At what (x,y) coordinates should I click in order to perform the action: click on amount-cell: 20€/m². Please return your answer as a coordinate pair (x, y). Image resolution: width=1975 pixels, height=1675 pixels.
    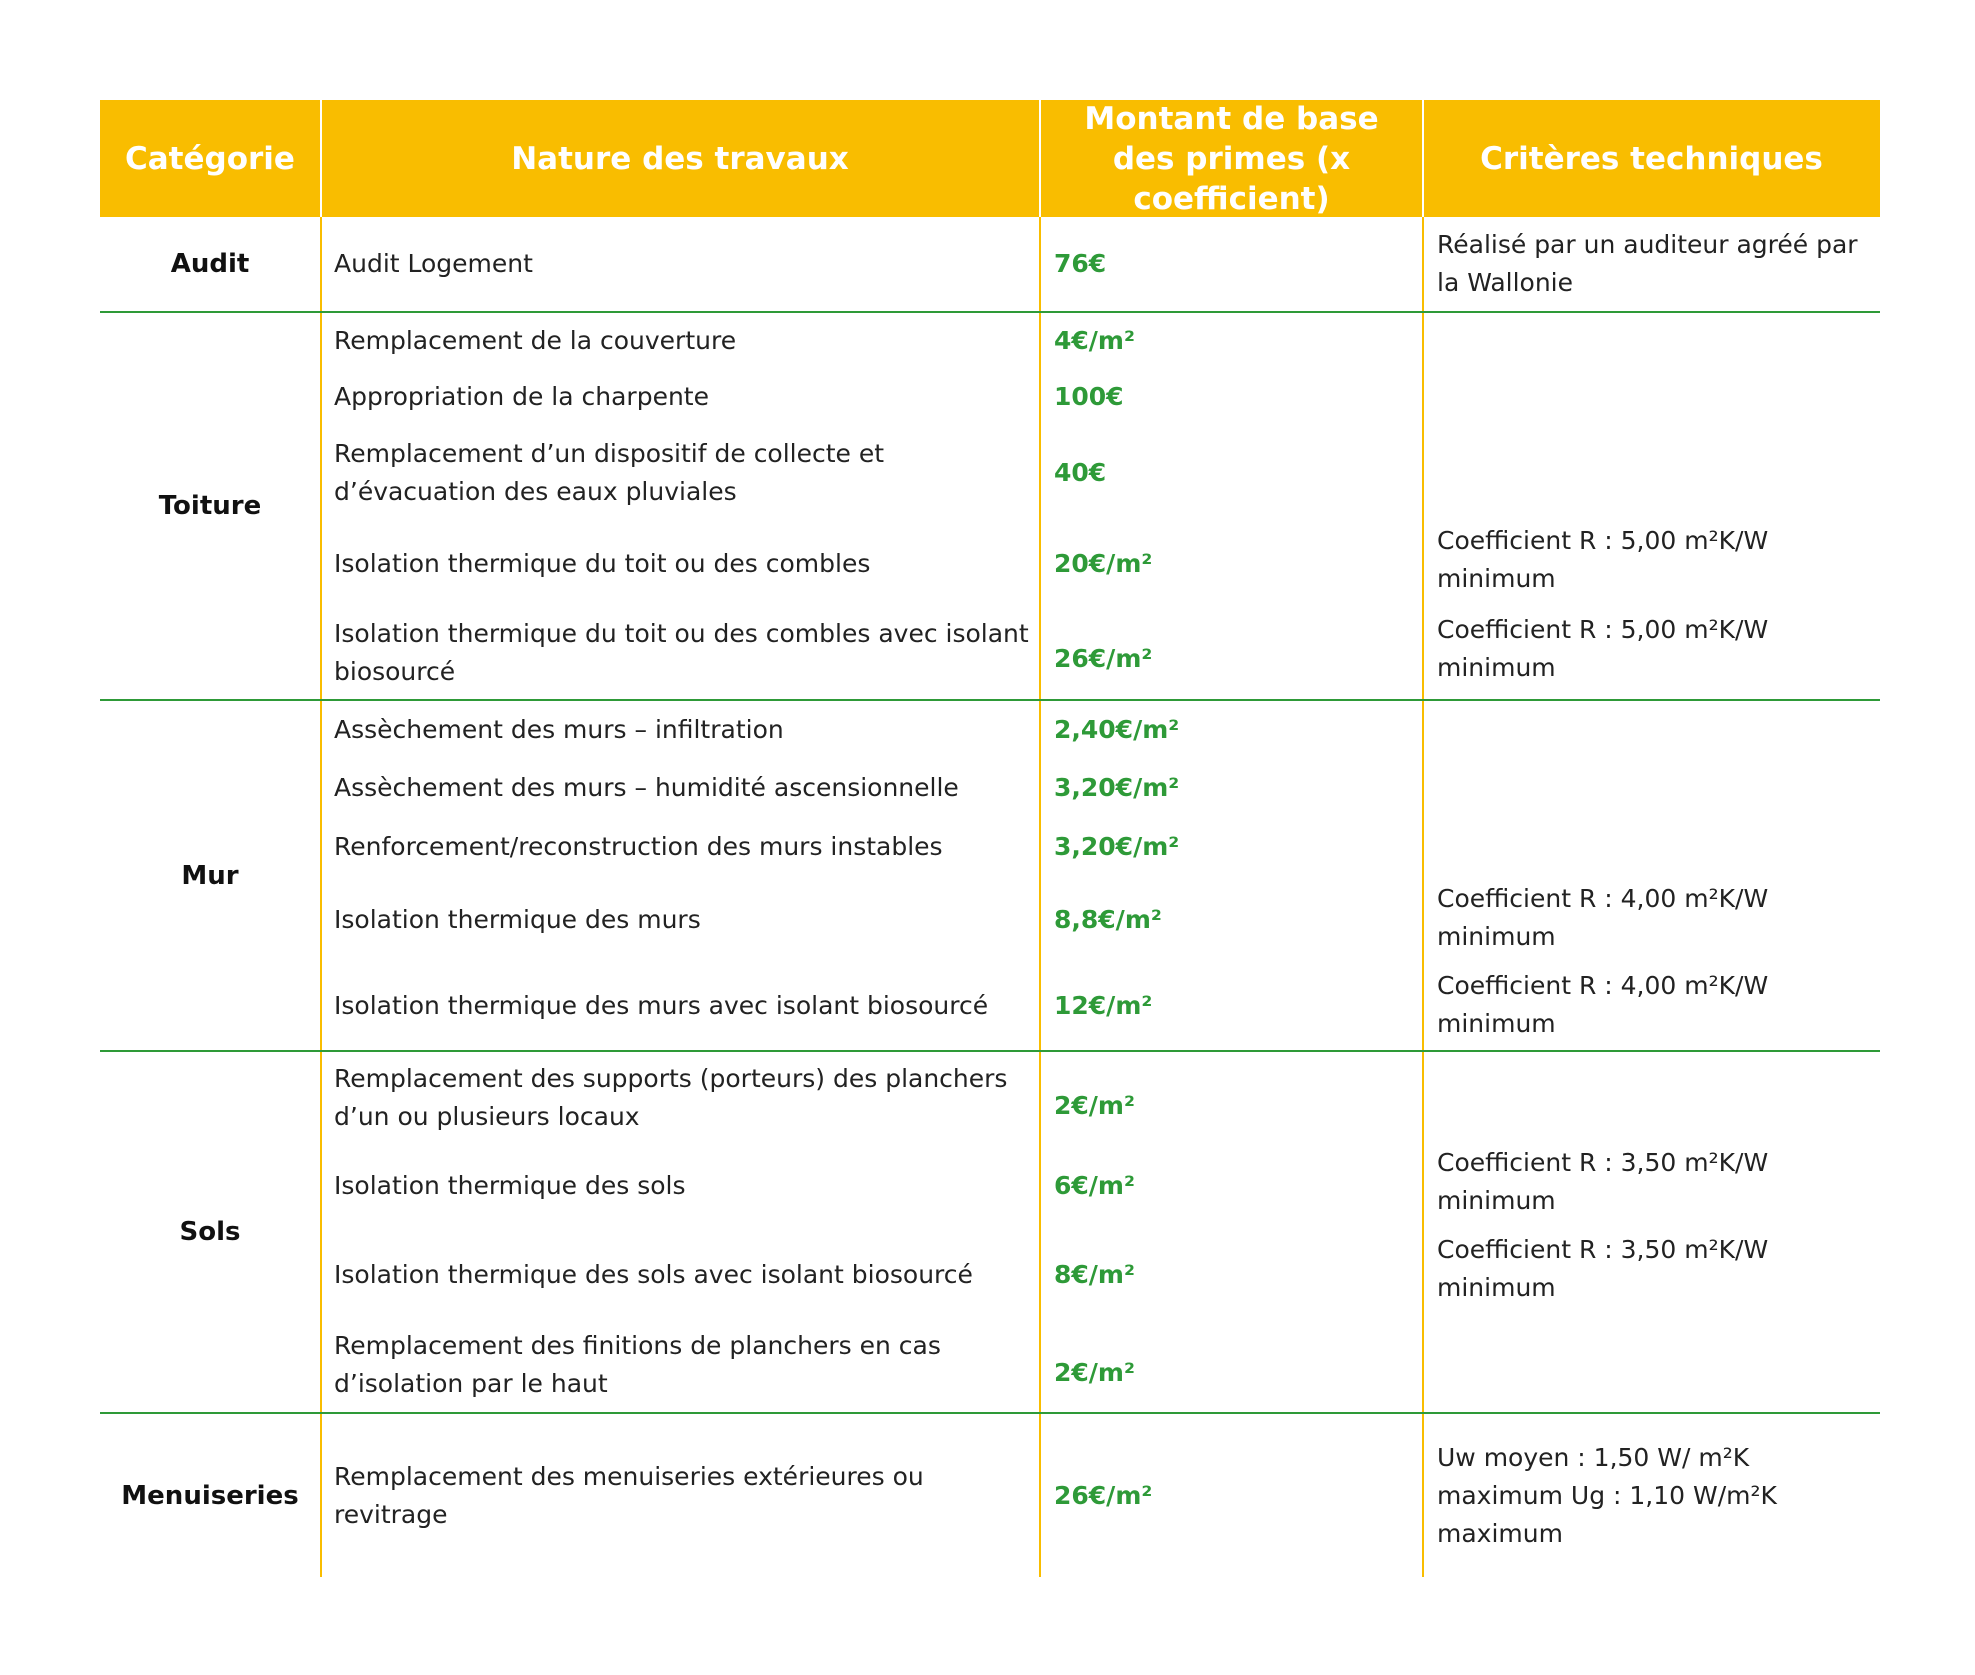
    Looking at the image, I should click on (1103, 563).